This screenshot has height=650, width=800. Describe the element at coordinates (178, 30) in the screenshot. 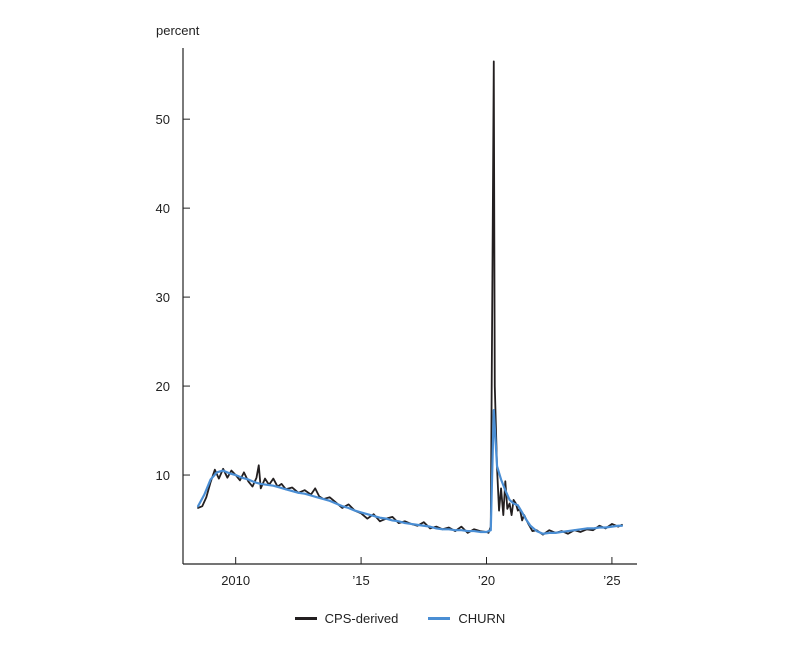

I see `y-unit-label: percent` at that location.